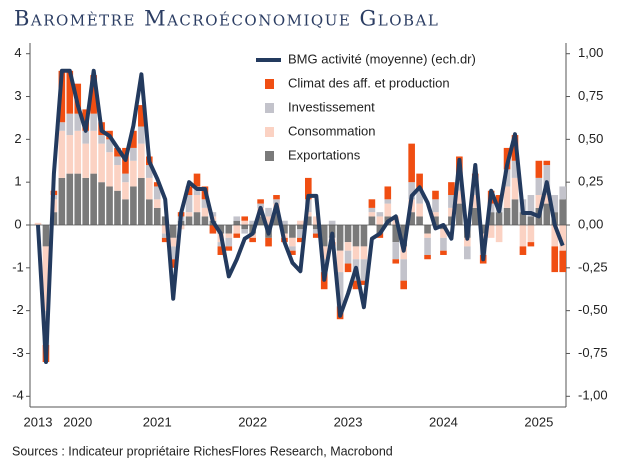 The image size is (620, 472). I want to click on y-tick-label: 2, so click(17, 138).